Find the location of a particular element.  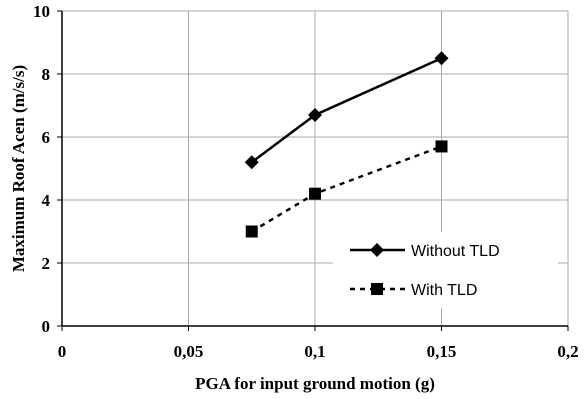

x-tick-label: 0,2 is located at coordinates (567, 351).